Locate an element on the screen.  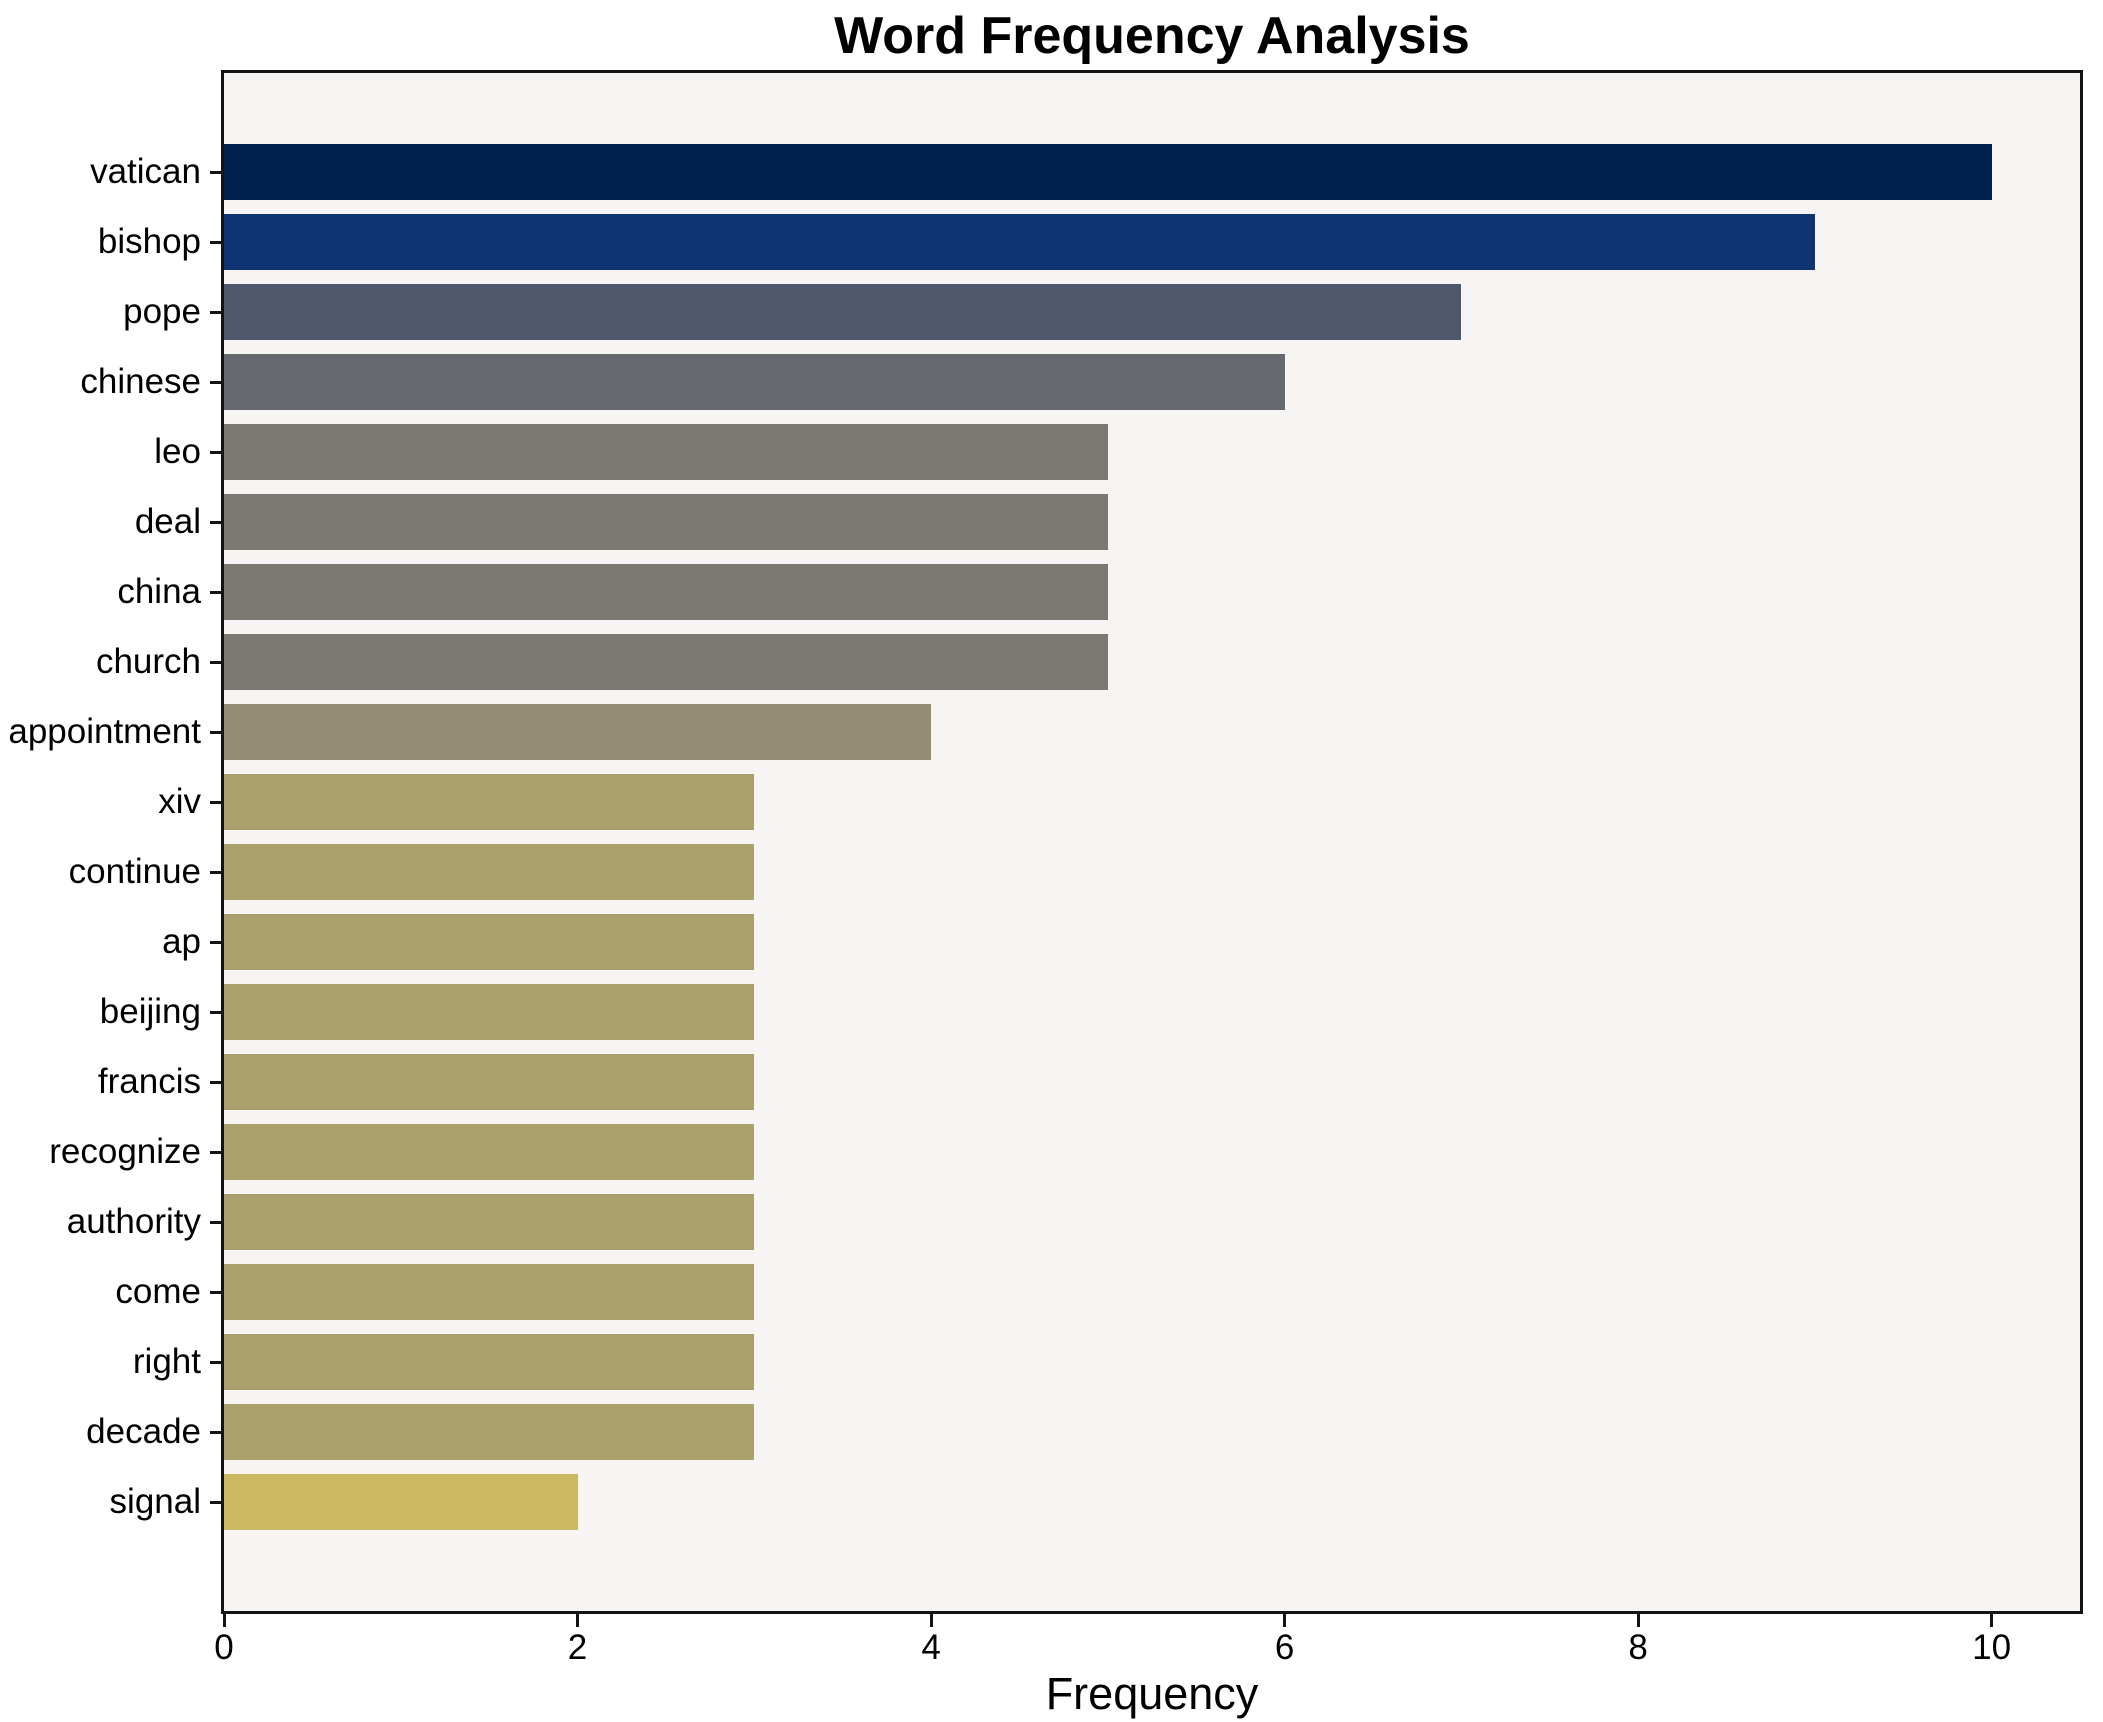
bar-deal is located at coordinates (666, 522).